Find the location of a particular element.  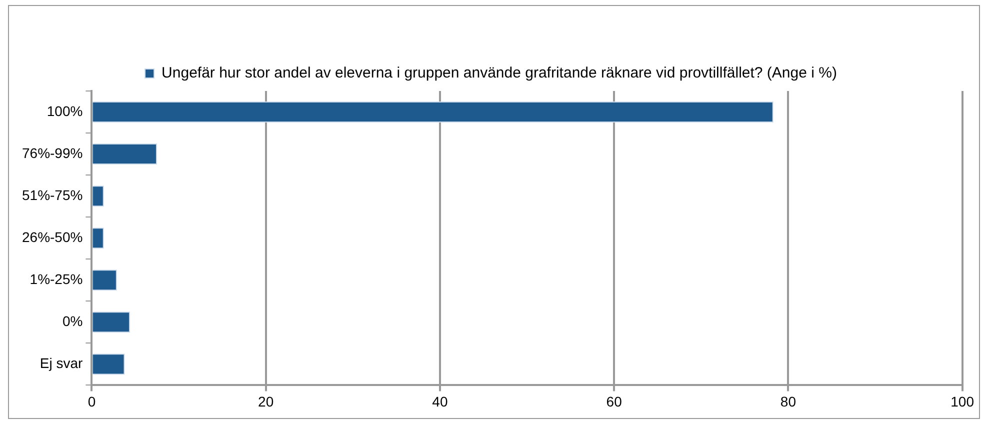

x-tick-label: 40 is located at coordinates (440, 401).